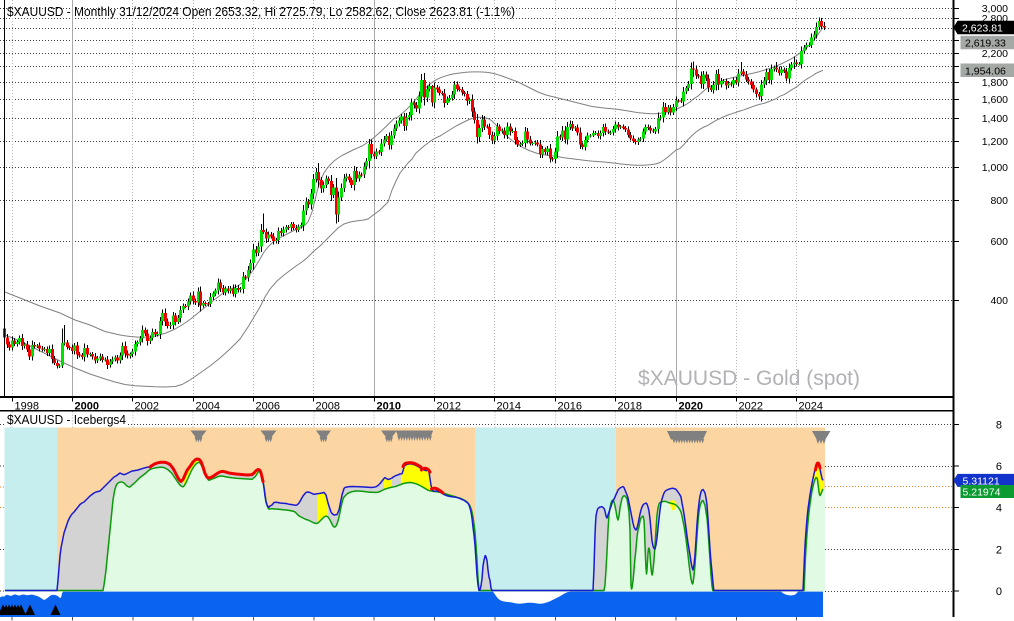 This screenshot has height=621, width=1014. Describe the element at coordinates (999, 550) in the screenshot. I see `svg-text: 2` at that location.